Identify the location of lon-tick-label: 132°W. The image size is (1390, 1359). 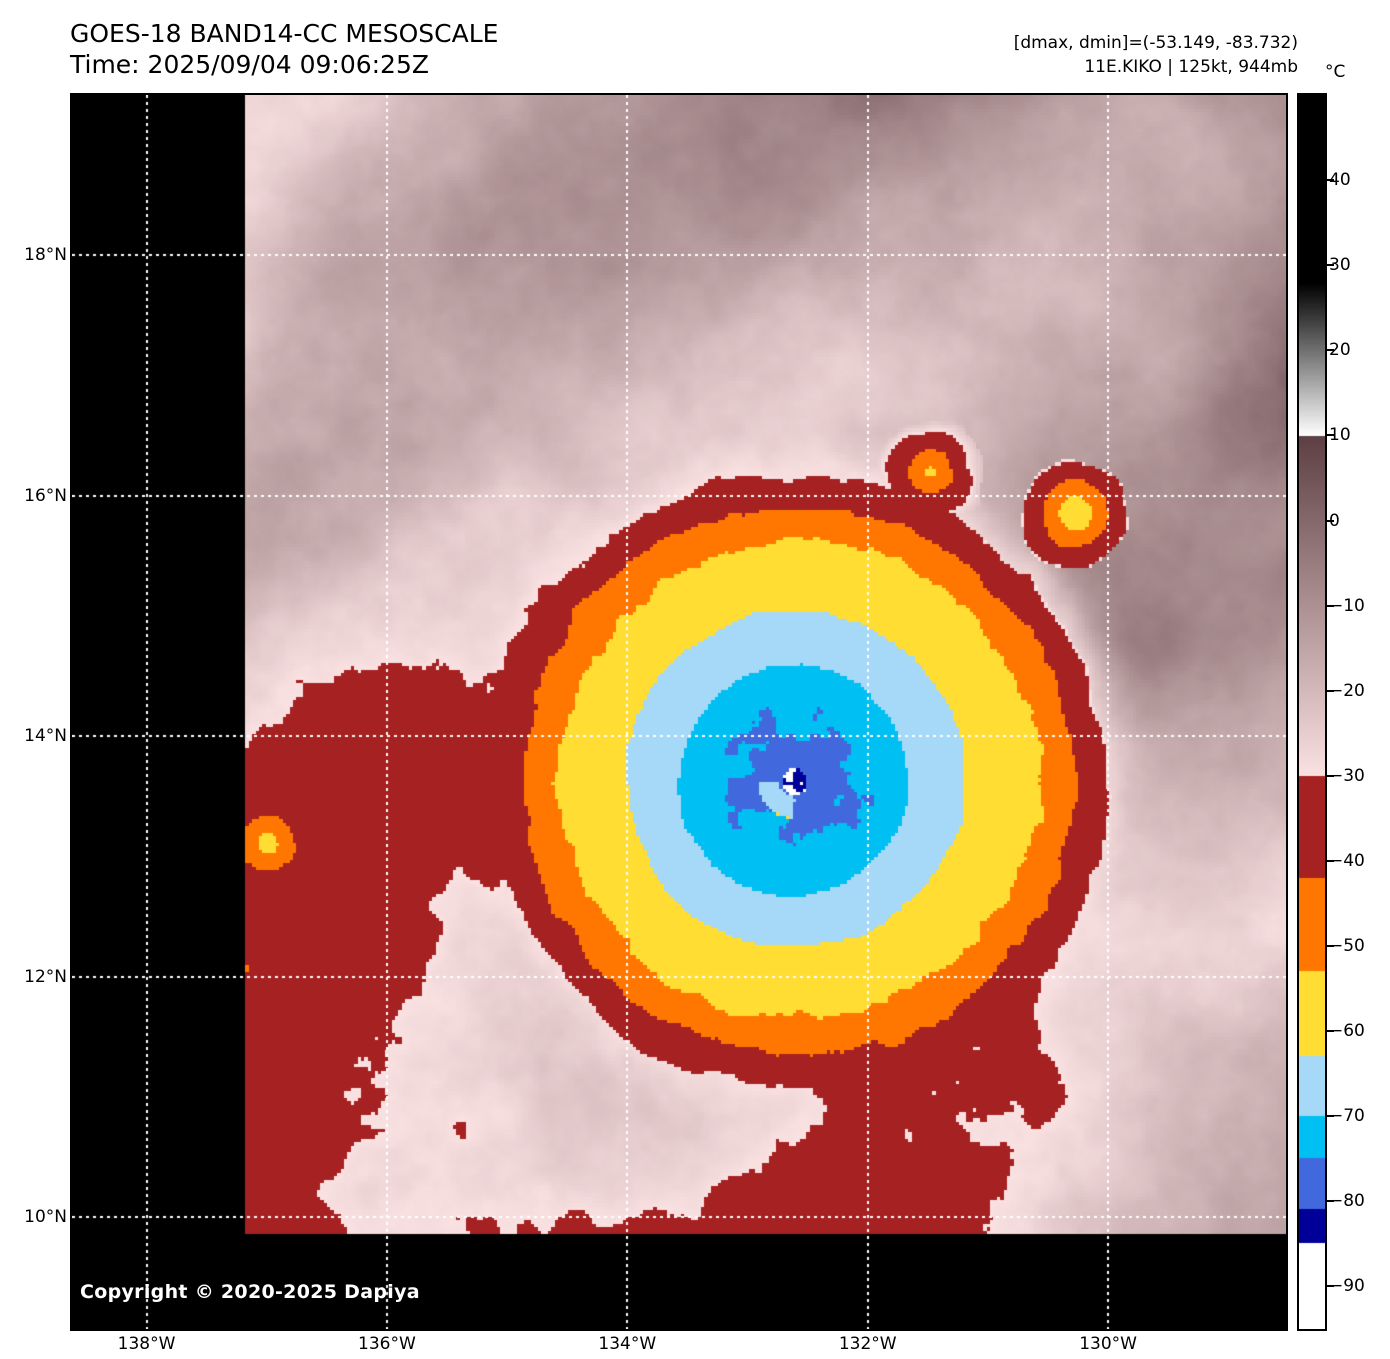
(867, 1344).